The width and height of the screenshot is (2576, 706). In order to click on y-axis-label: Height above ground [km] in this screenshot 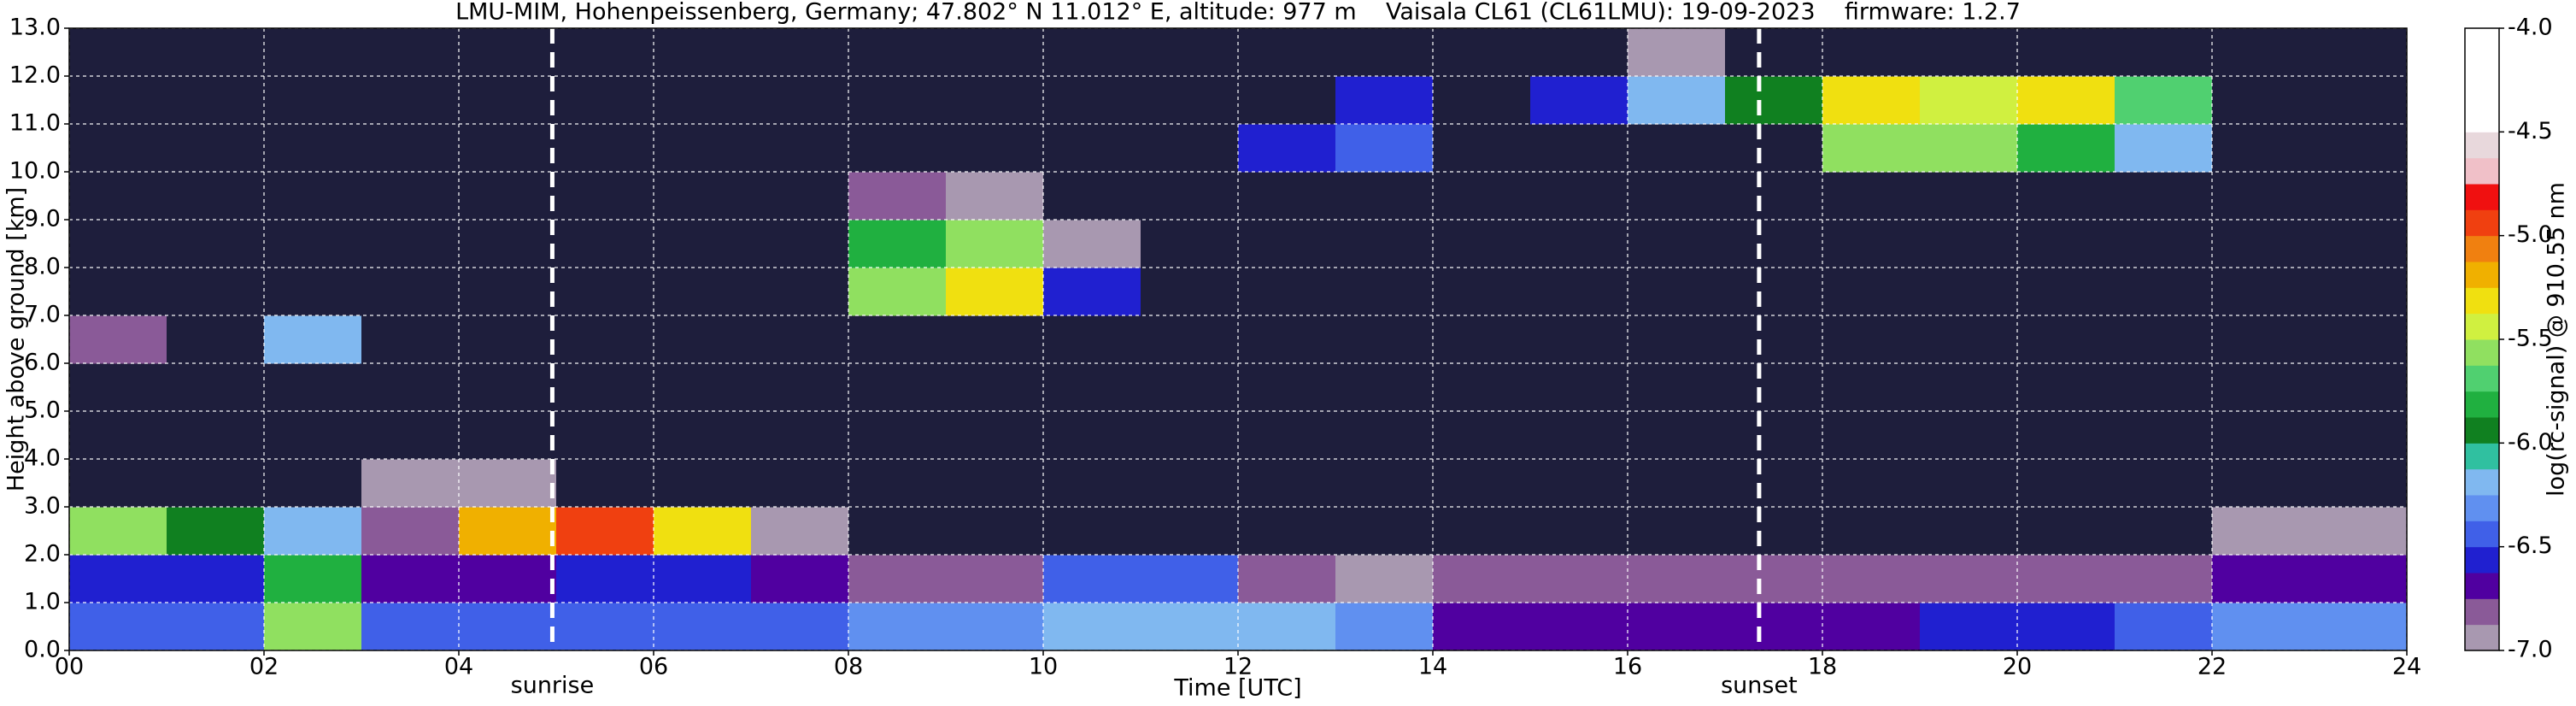, I will do `click(16, 339)`.